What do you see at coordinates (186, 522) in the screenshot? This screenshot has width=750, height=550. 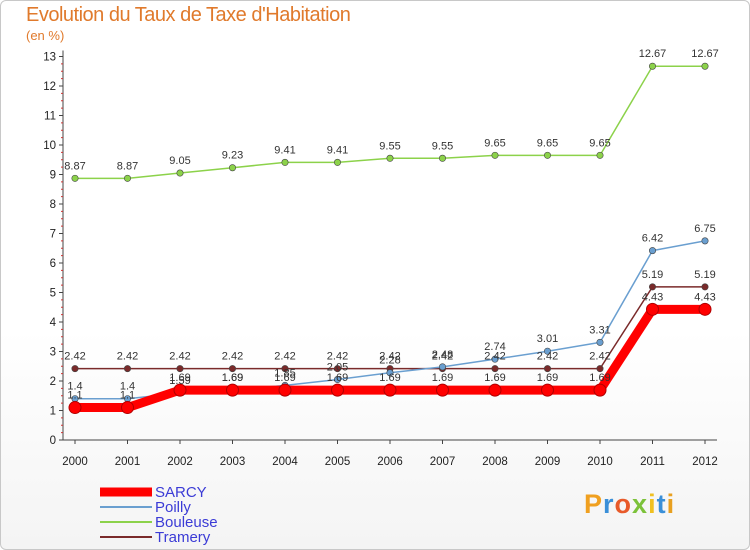 I see `legend-label: Bouleuse` at bounding box center [186, 522].